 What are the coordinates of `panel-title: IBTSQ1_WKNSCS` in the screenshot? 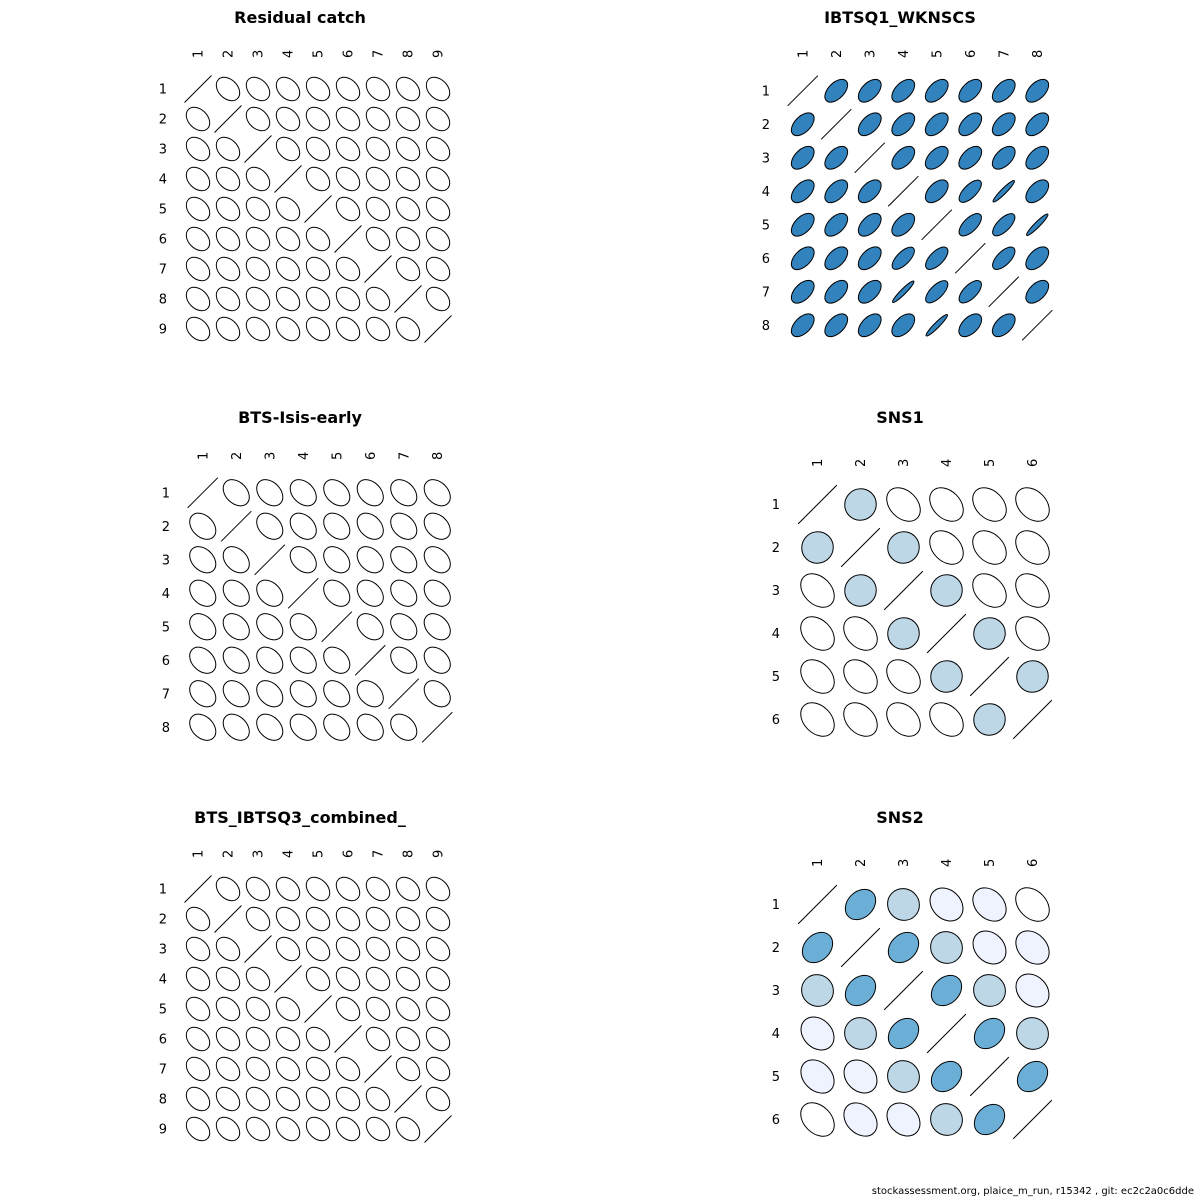 It's located at (900, 17).